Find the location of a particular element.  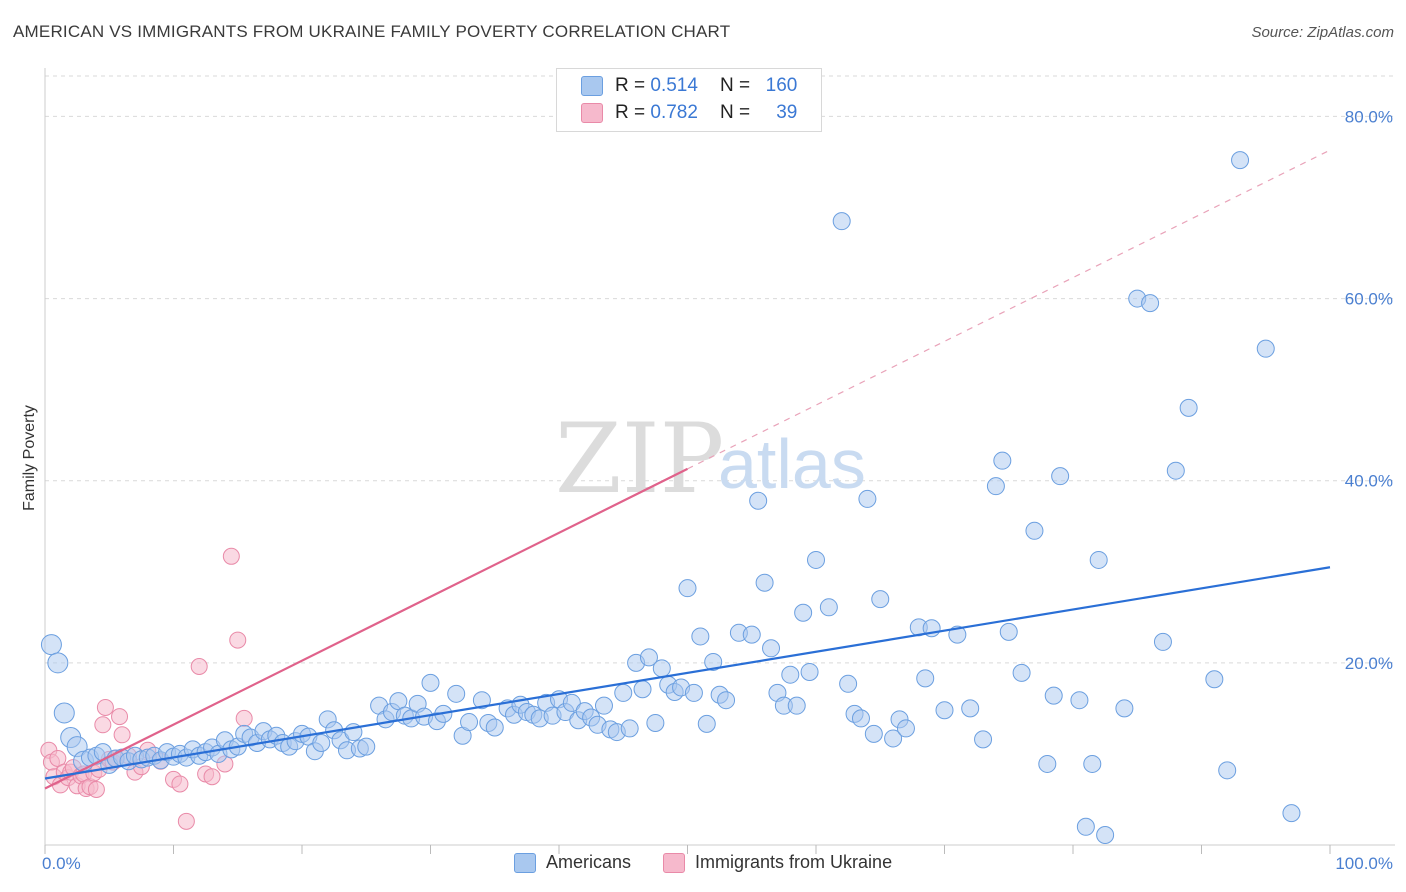

americans-legend-swatch is located at coordinates (525, 862).